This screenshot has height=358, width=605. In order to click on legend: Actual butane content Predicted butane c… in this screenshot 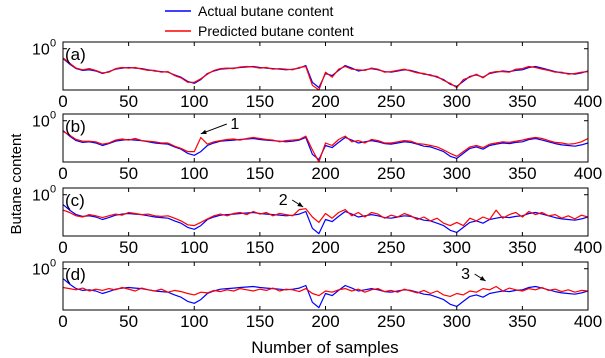, I will do `click(259, 21)`.